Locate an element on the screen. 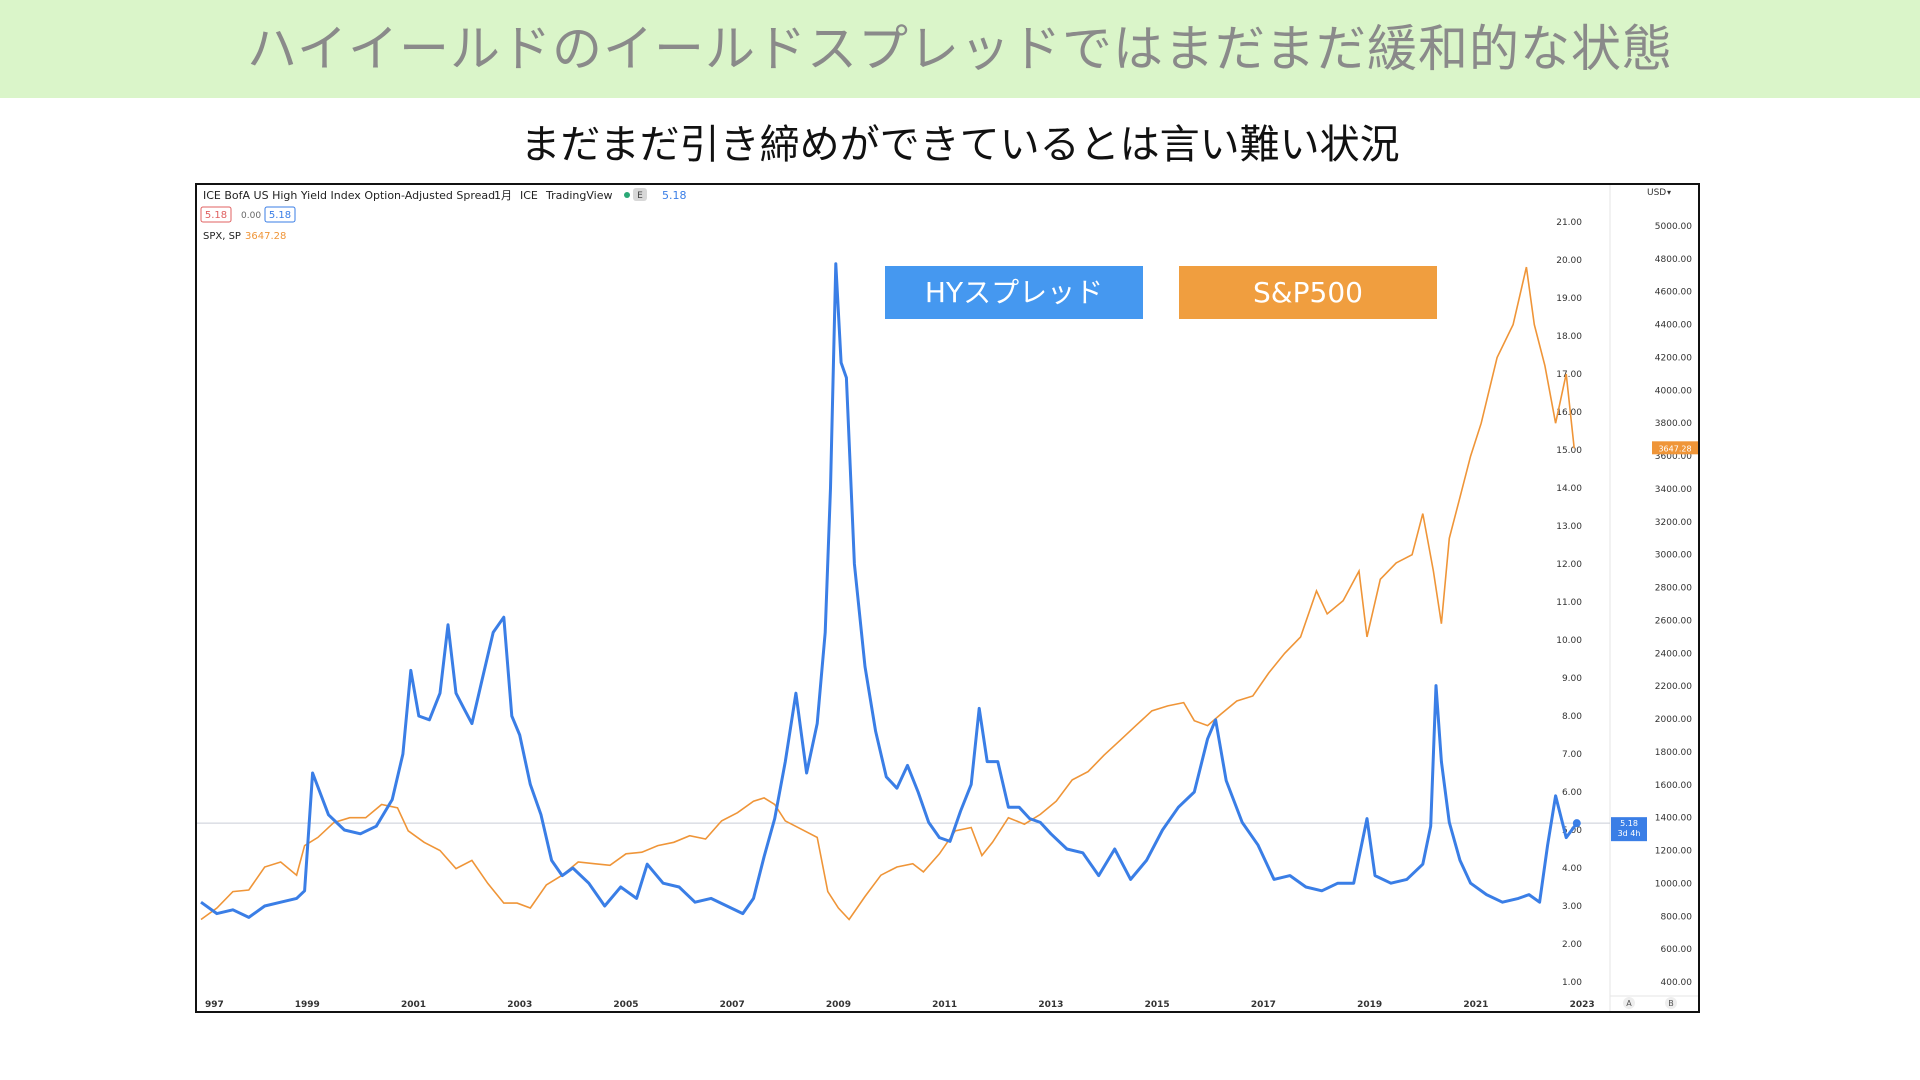  price-tag-hy-value: 5.18 is located at coordinates (1629, 823).